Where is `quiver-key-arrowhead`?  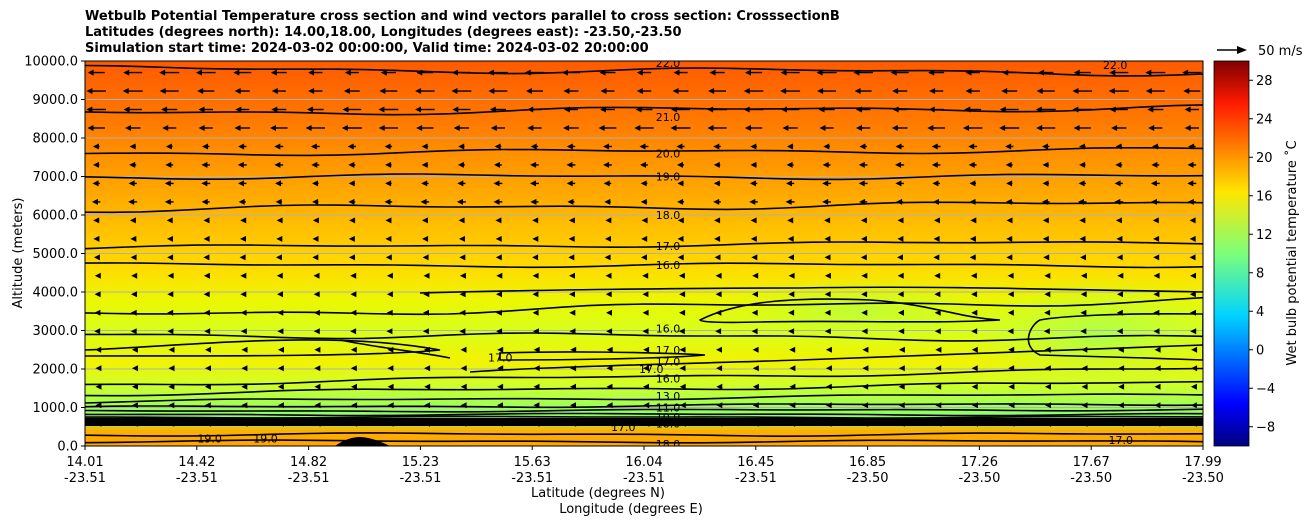 quiver-key-arrowhead is located at coordinates (1242, 50).